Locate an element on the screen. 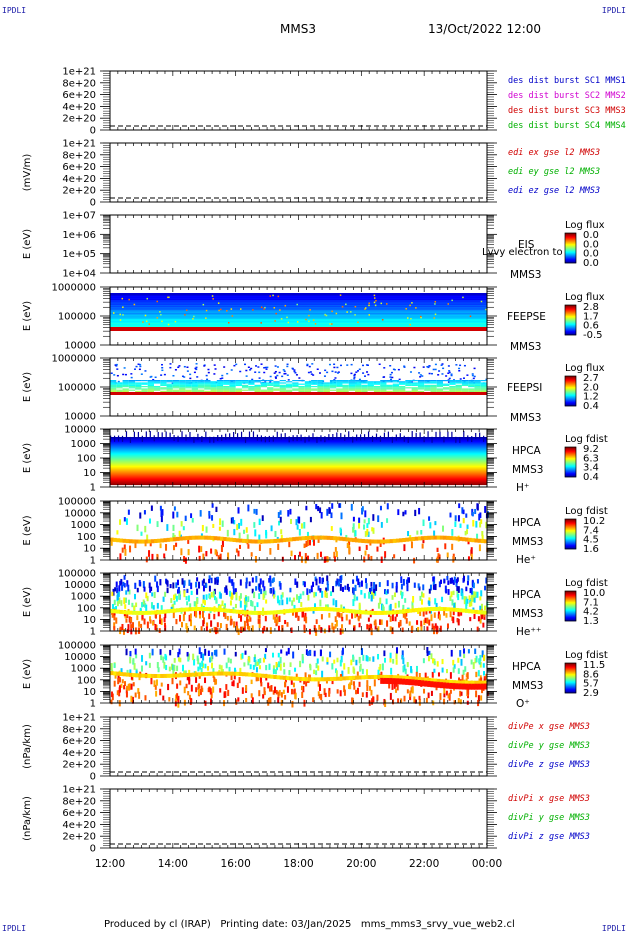 The width and height of the screenshot is (630, 934). y-tick-label: 1e+21 is located at coordinates (79, 144).